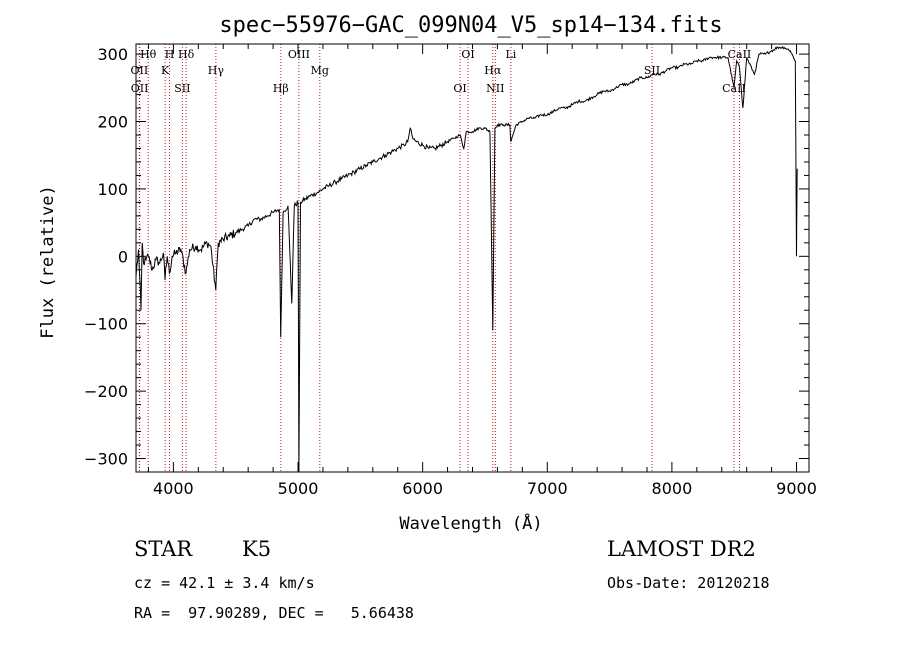  What do you see at coordinates (224, 583) in the screenshot?
I see `redshift-cz: cz = 42.1 ± 3.4 km/s` at bounding box center [224, 583].